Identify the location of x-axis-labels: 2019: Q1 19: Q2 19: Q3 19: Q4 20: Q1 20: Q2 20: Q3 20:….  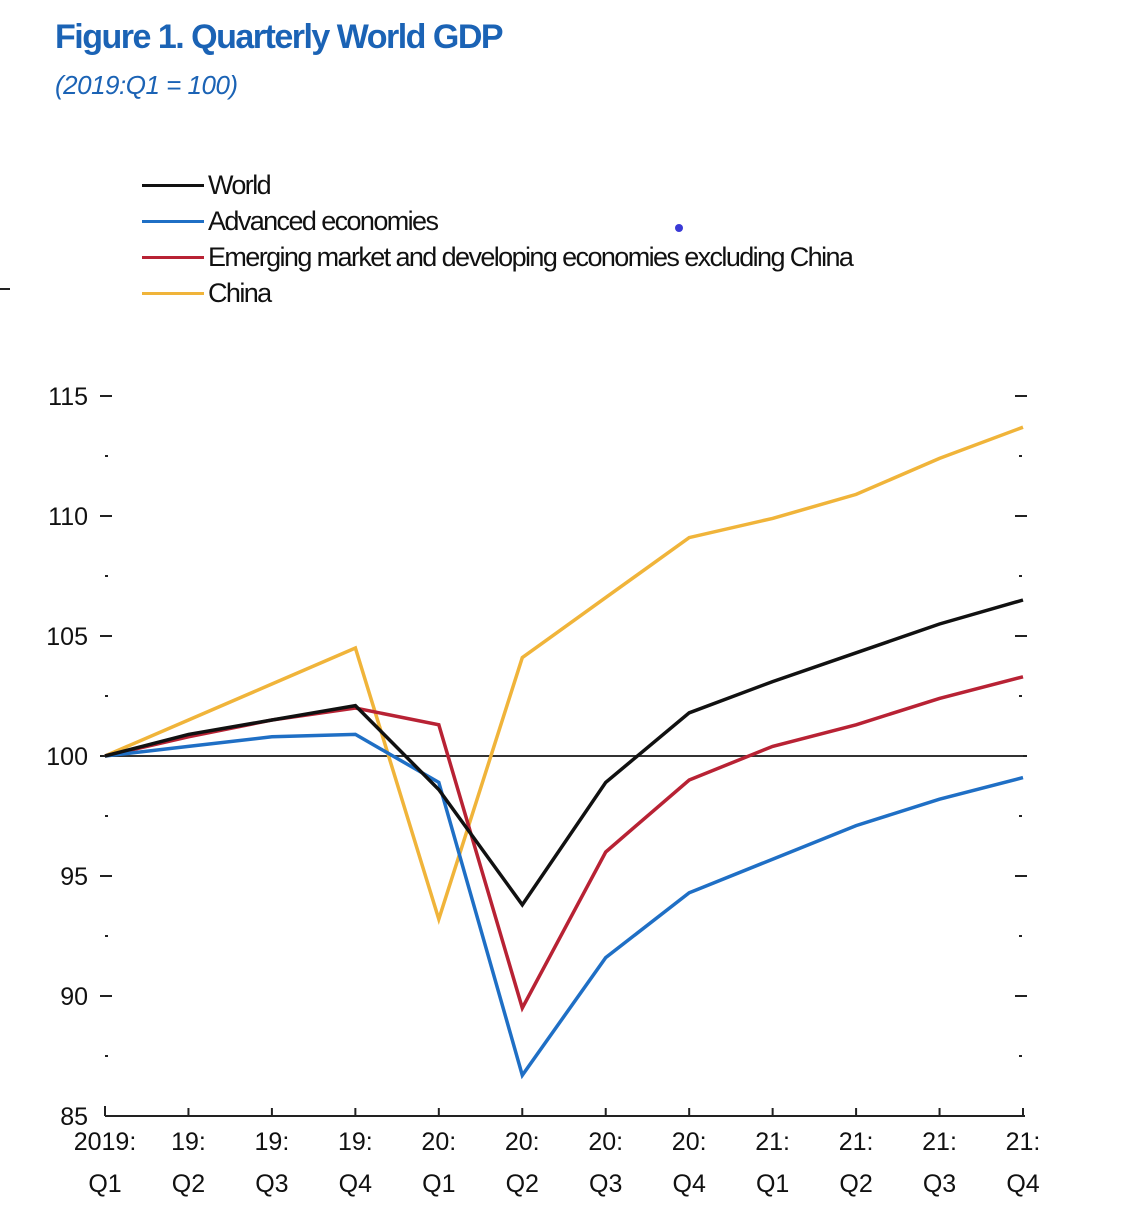
(557, 1163).